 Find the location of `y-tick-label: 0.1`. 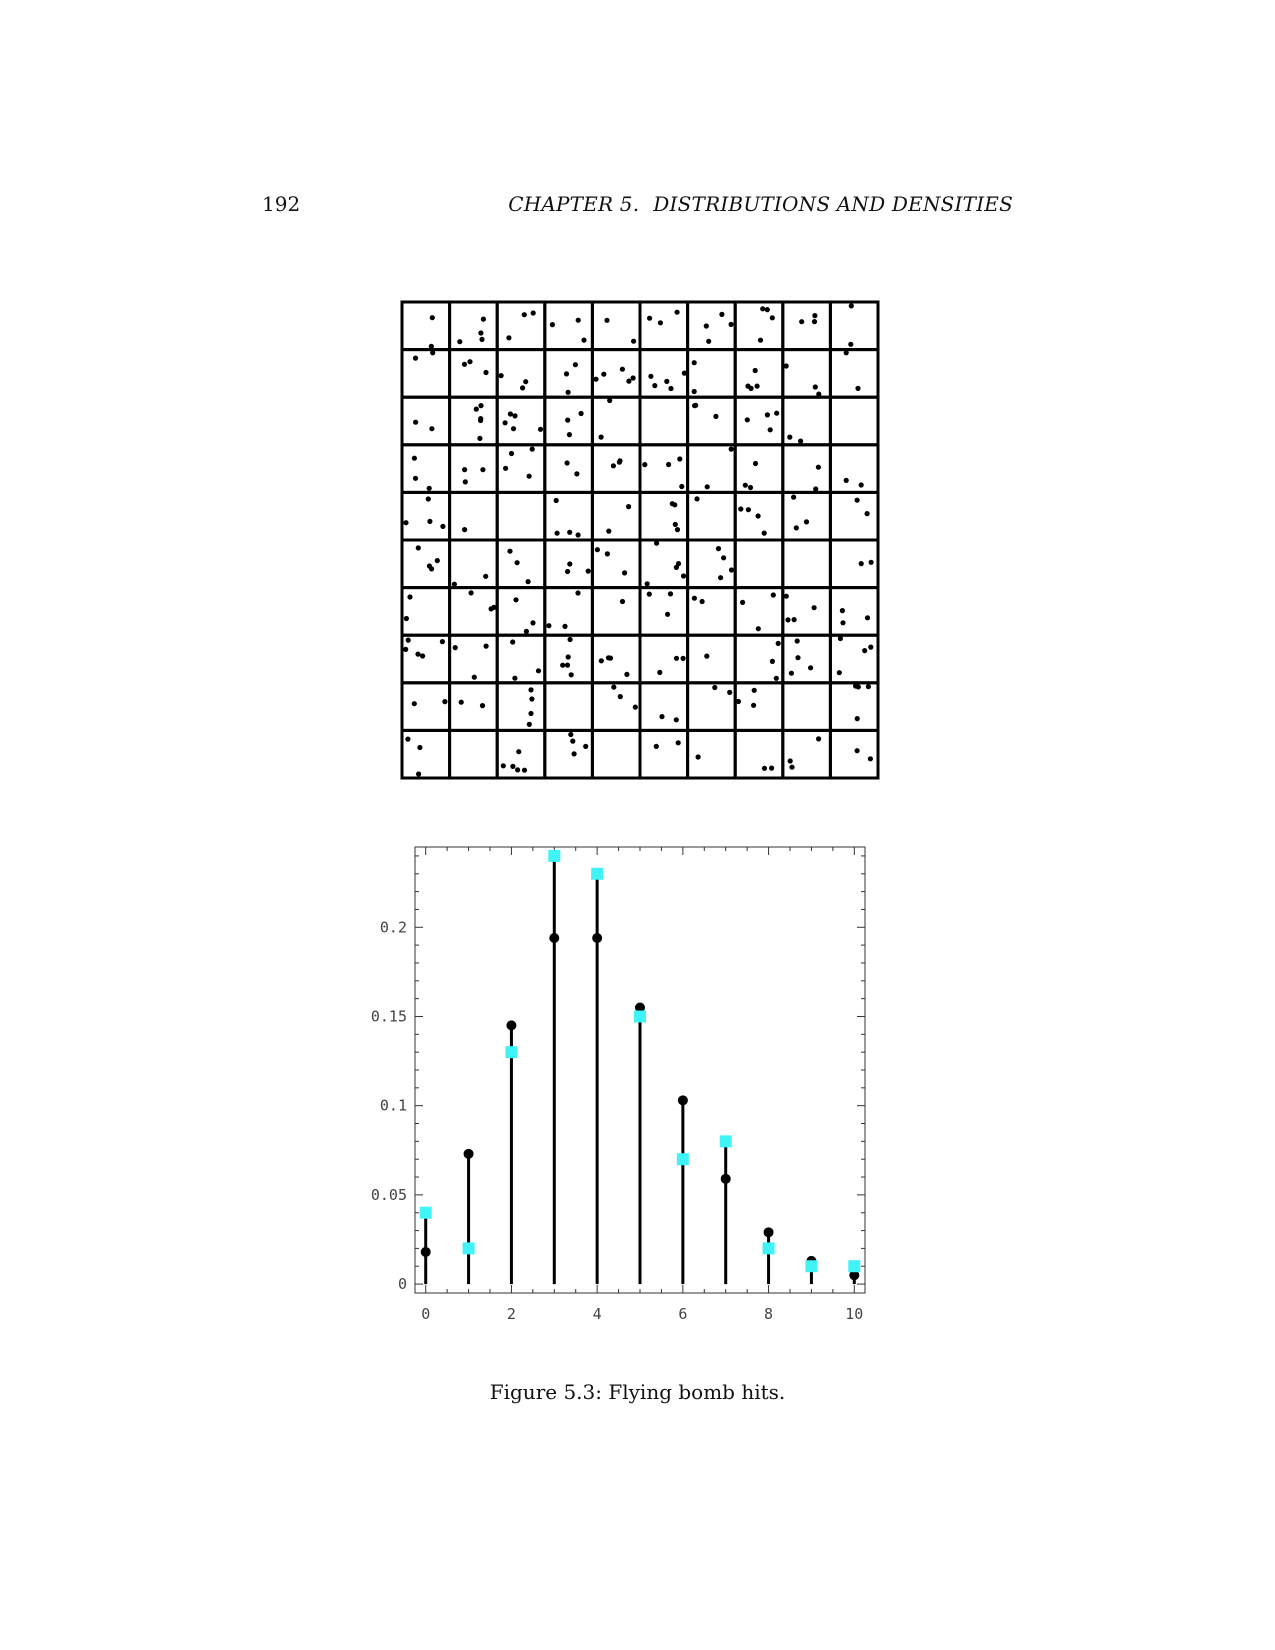

y-tick-label: 0.1 is located at coordinates (393, 1106).